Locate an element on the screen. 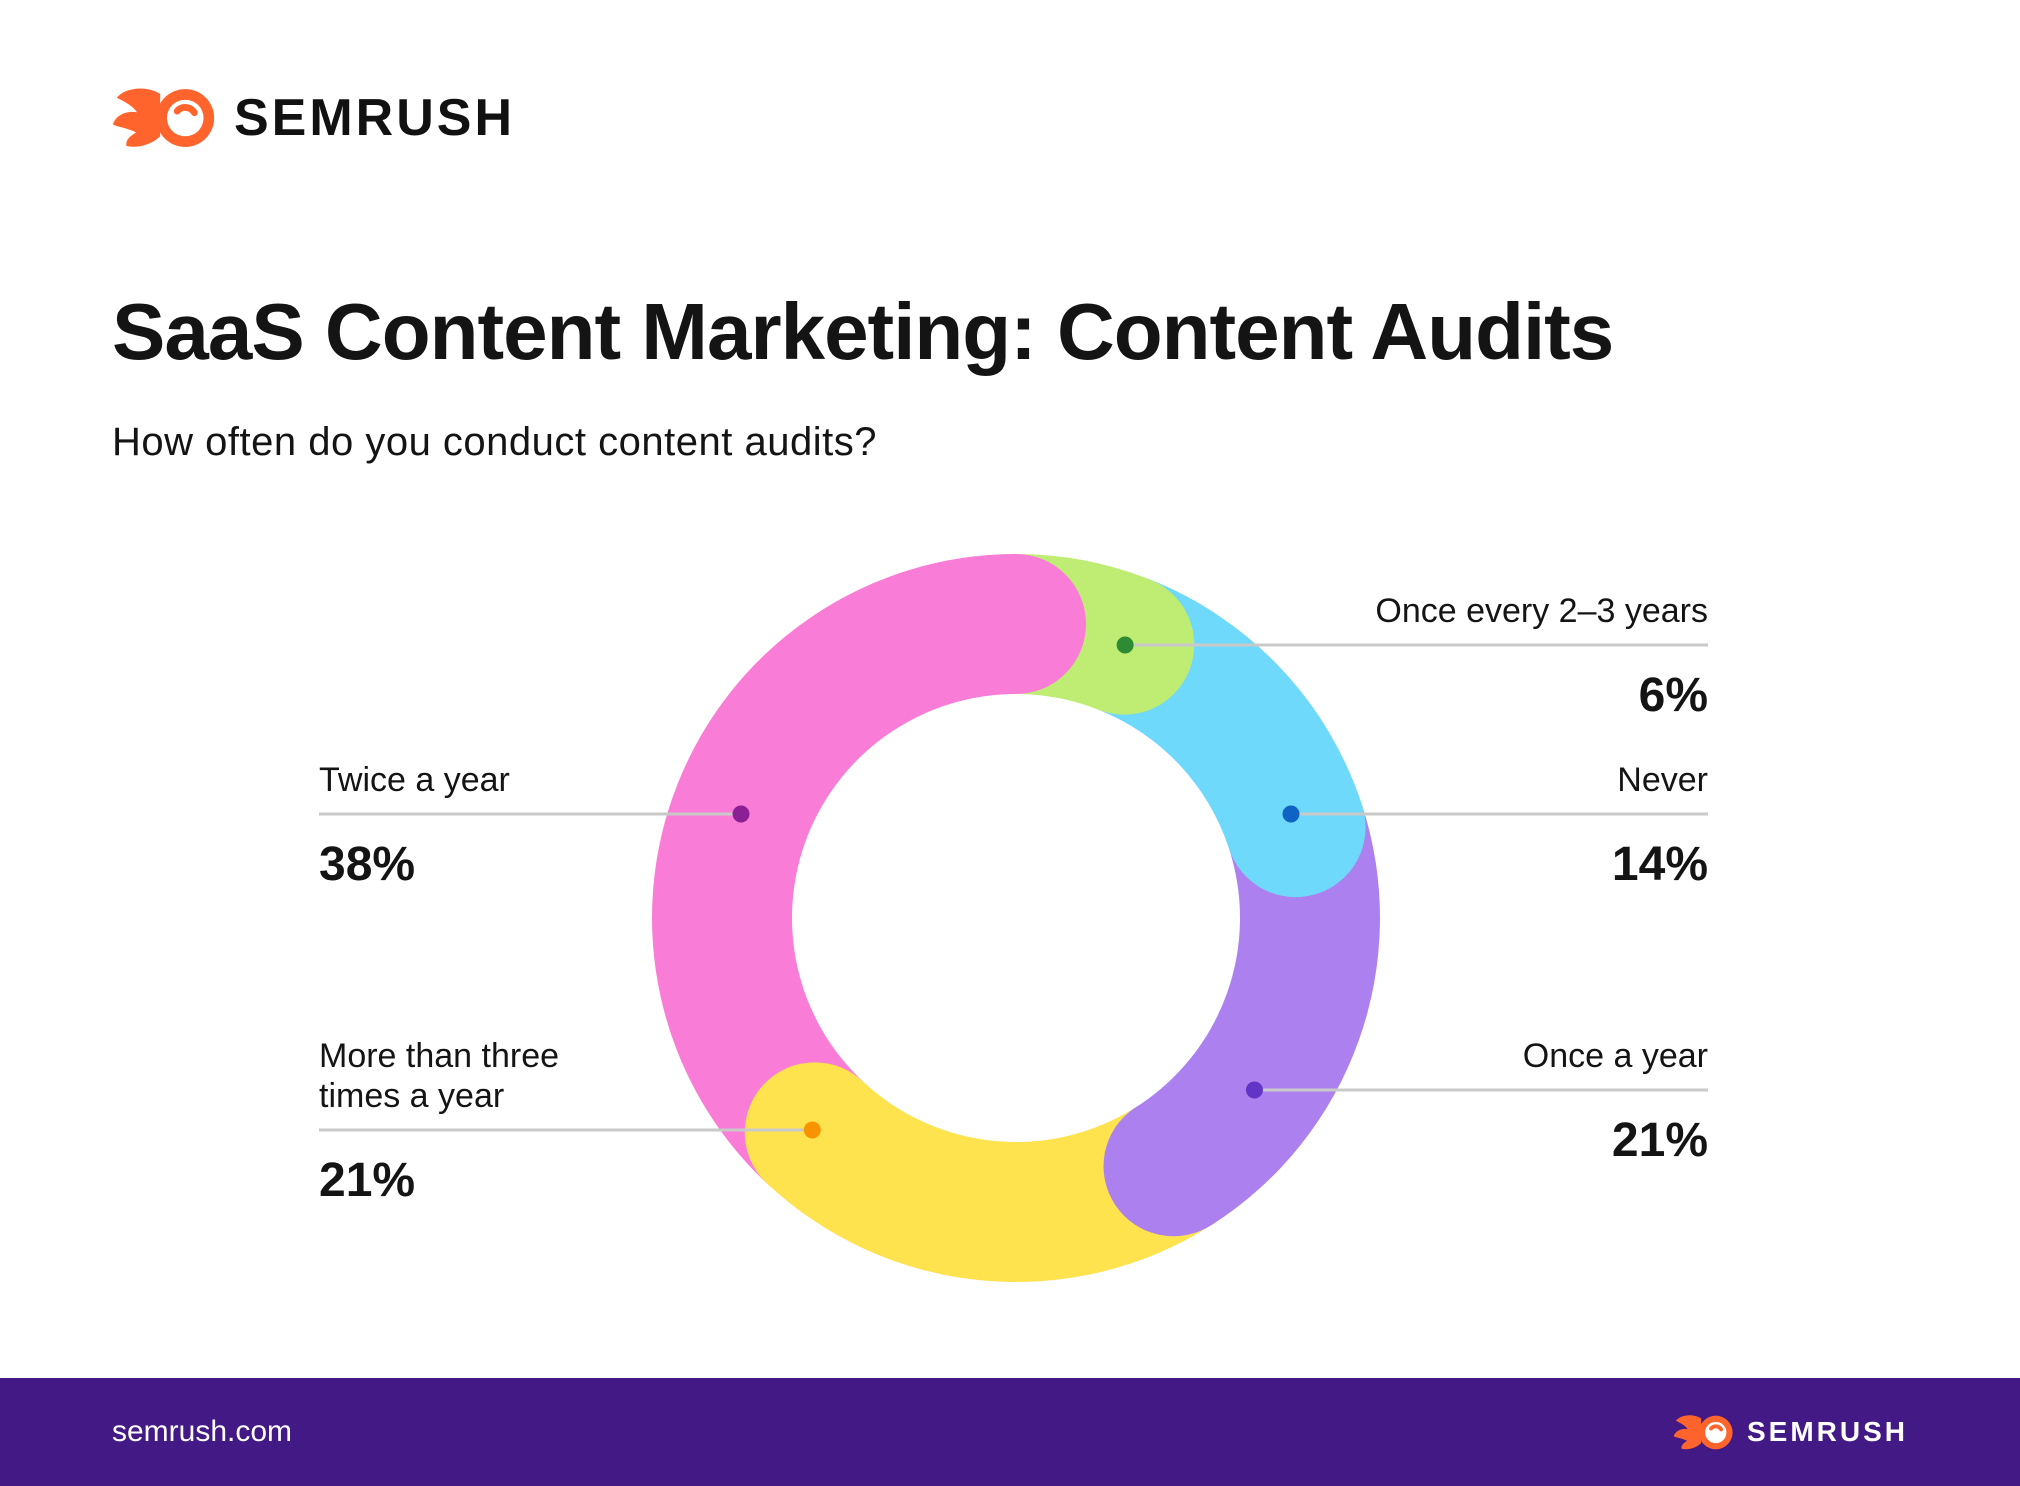 This screenshot has height=1486, width=2020. callout-value-more-than-three-times-a-year: 21% is located at coordinates (367, 1180).